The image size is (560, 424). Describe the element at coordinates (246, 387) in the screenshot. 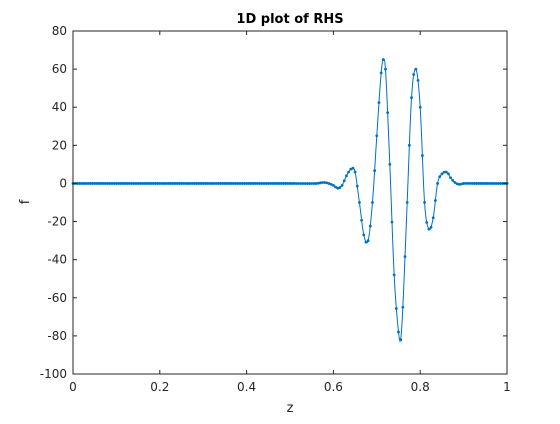

I see `x-tick-label: 0.4` at that location.